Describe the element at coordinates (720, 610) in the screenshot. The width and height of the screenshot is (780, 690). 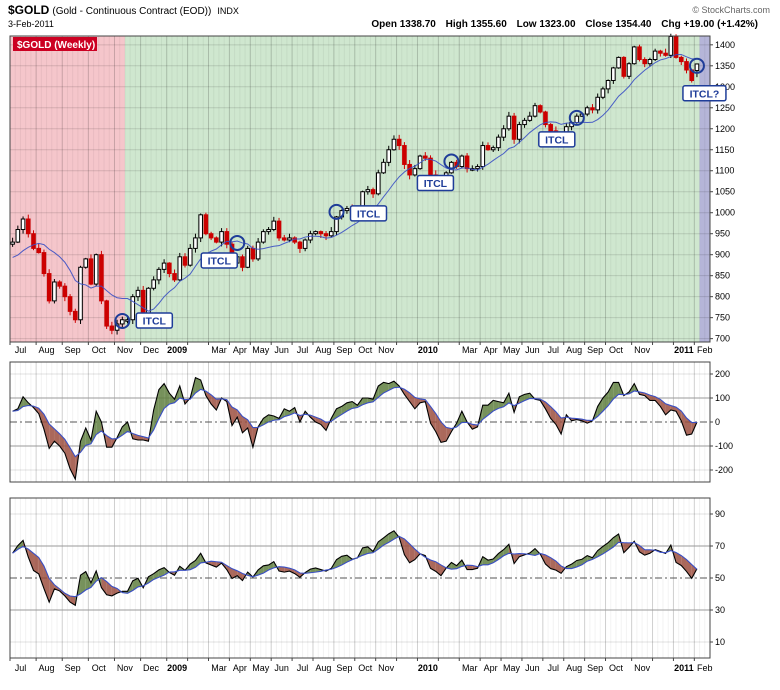
I see `tick-label: 30` at that location.